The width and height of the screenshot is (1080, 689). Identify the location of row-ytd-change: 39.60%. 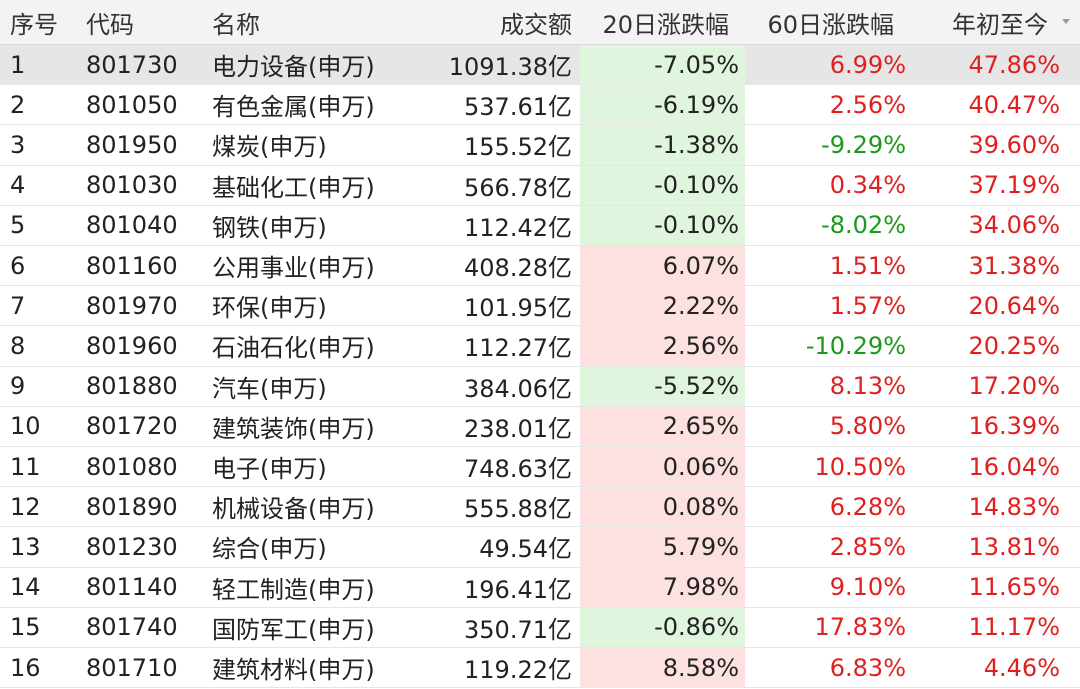
(1014, 144).